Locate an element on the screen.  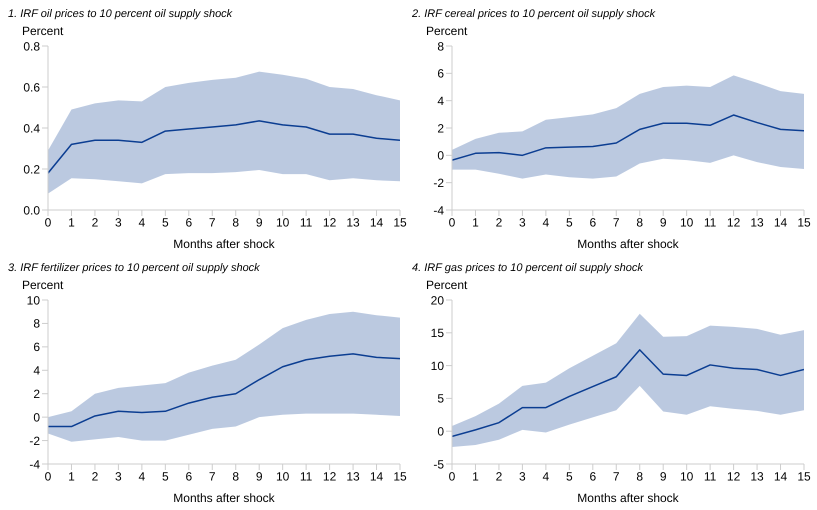
y-tick-label: 0.0 is located at coordinates (31, 210).